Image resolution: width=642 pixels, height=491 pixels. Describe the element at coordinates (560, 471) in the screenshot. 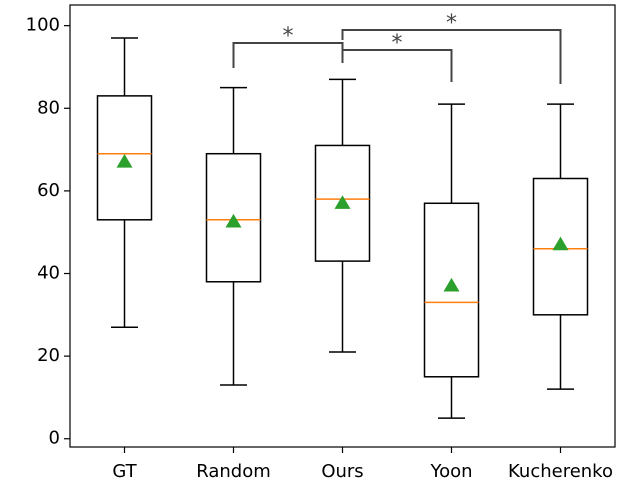

I see `x-tick-label: Kucherenko` at that location.